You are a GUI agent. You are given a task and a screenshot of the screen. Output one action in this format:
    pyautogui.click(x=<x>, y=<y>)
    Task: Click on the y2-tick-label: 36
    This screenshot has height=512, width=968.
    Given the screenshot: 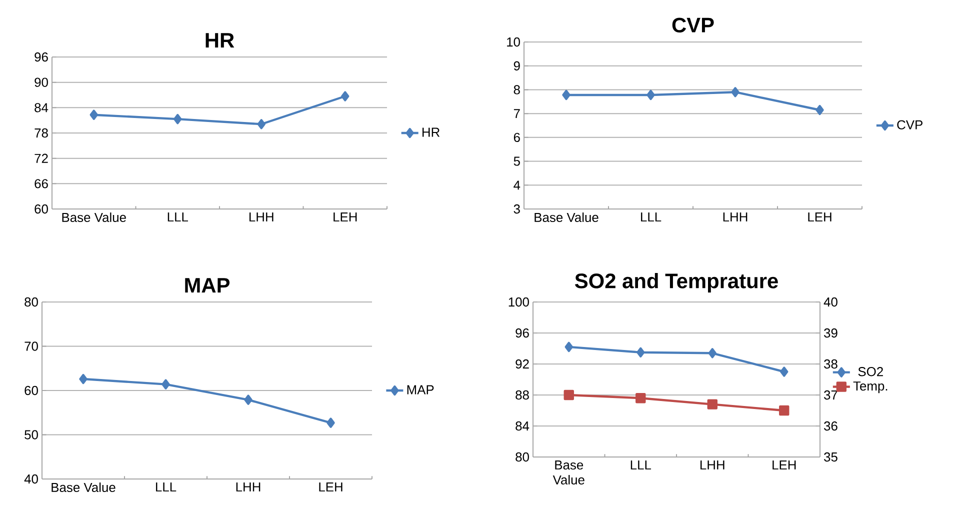 What is the action you would take?
    pyautogui.click(x=831, y=426)
    